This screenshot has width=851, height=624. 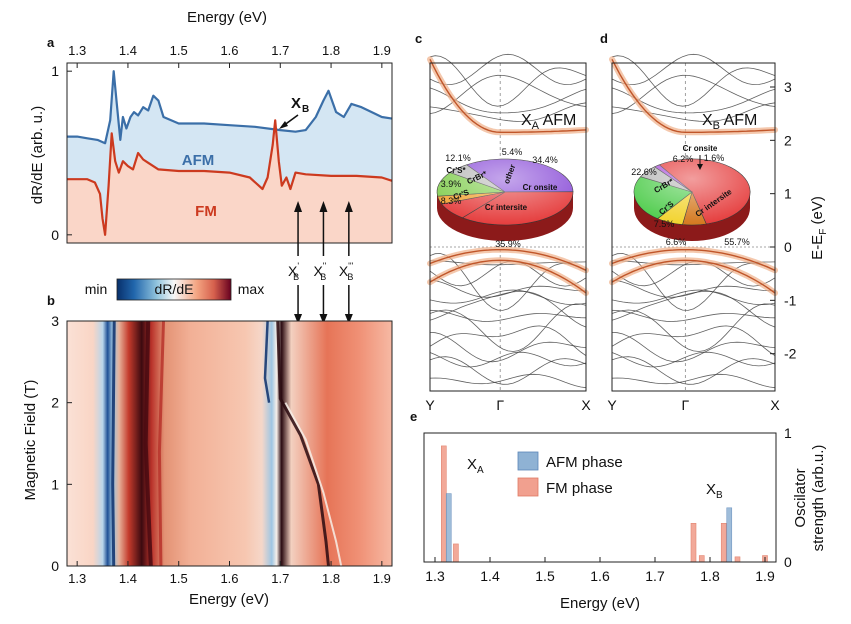 What do you see at coordinates (788, 140) in the screenshot?
I see `panel-d-ytick-label: 2` at bounding box center [788, 140].